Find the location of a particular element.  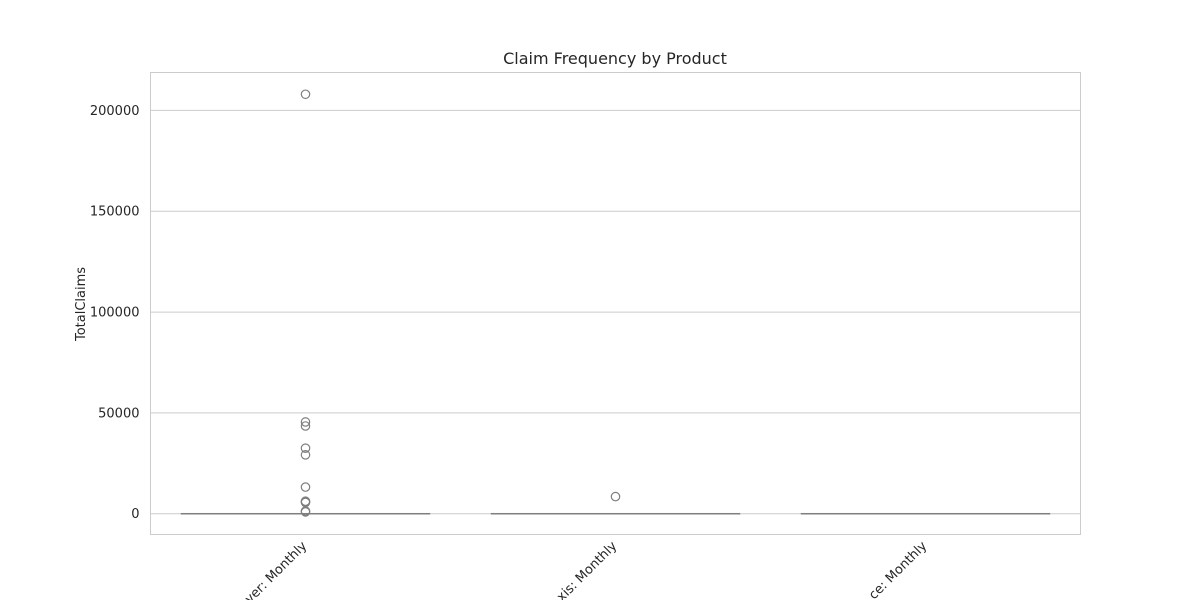

y-tick-label: 150000 is located at coordinates (115, 212).